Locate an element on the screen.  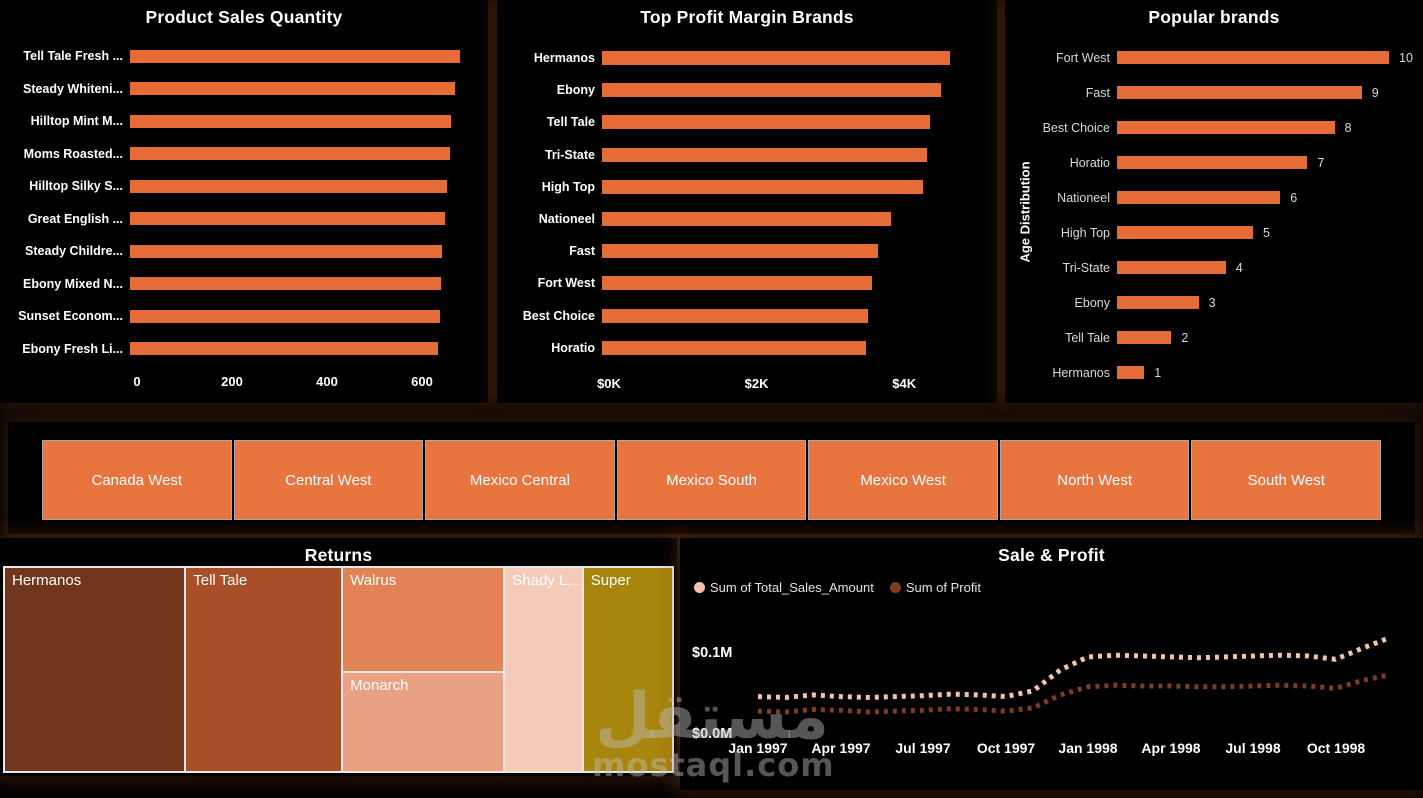
legend-item: Sum of Total_Sales_Amount is located at coordinates (784, 587).